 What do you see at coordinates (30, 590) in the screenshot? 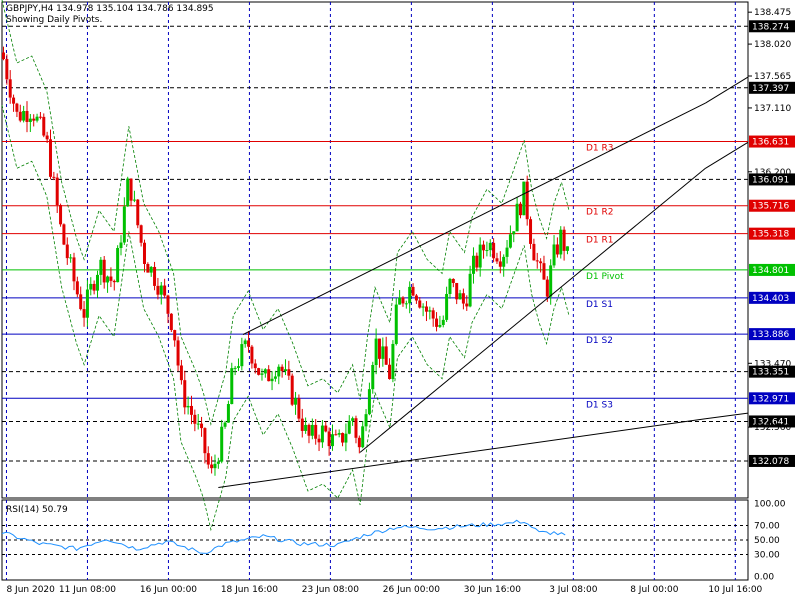
I see `time-tick-label: 8 Jun 2020` at bounding box center [30, 590].